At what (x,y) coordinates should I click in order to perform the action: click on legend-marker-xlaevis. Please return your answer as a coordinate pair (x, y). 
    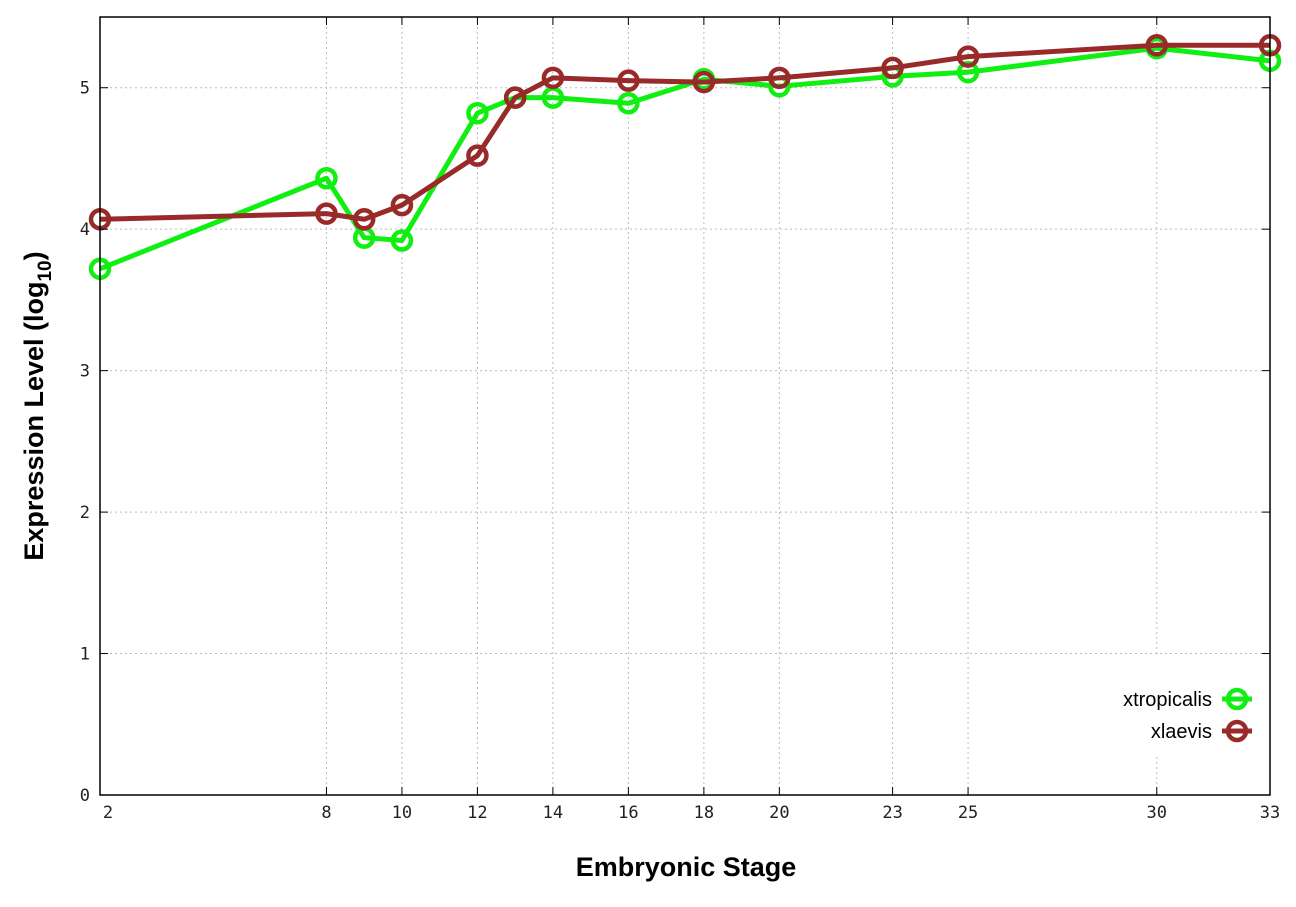
    Looking at the image, I should click on (1237, 731).